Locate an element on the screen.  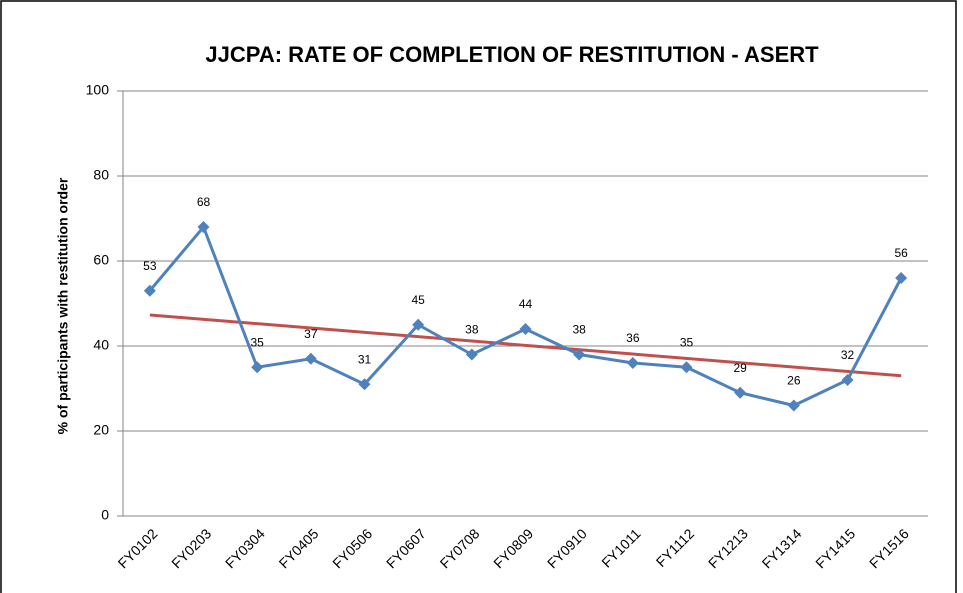
y-tick-label: 0 is located at coordinates (105, 515).